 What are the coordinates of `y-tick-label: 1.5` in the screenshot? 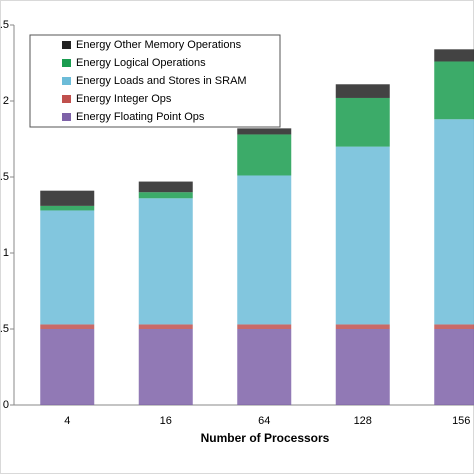 It's located at (4, 177).